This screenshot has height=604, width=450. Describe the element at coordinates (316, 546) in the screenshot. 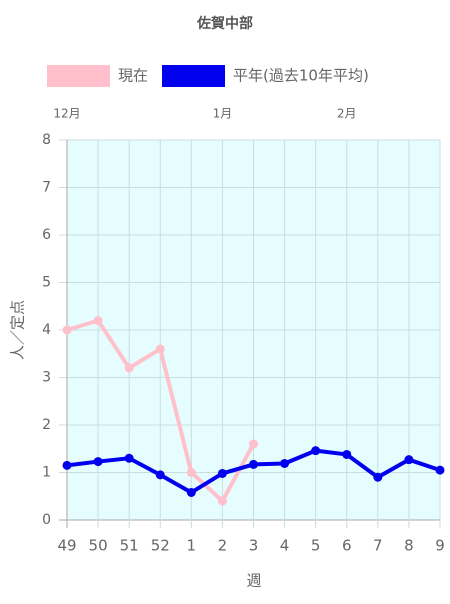

I see `x-tick-label: 5` at that location.